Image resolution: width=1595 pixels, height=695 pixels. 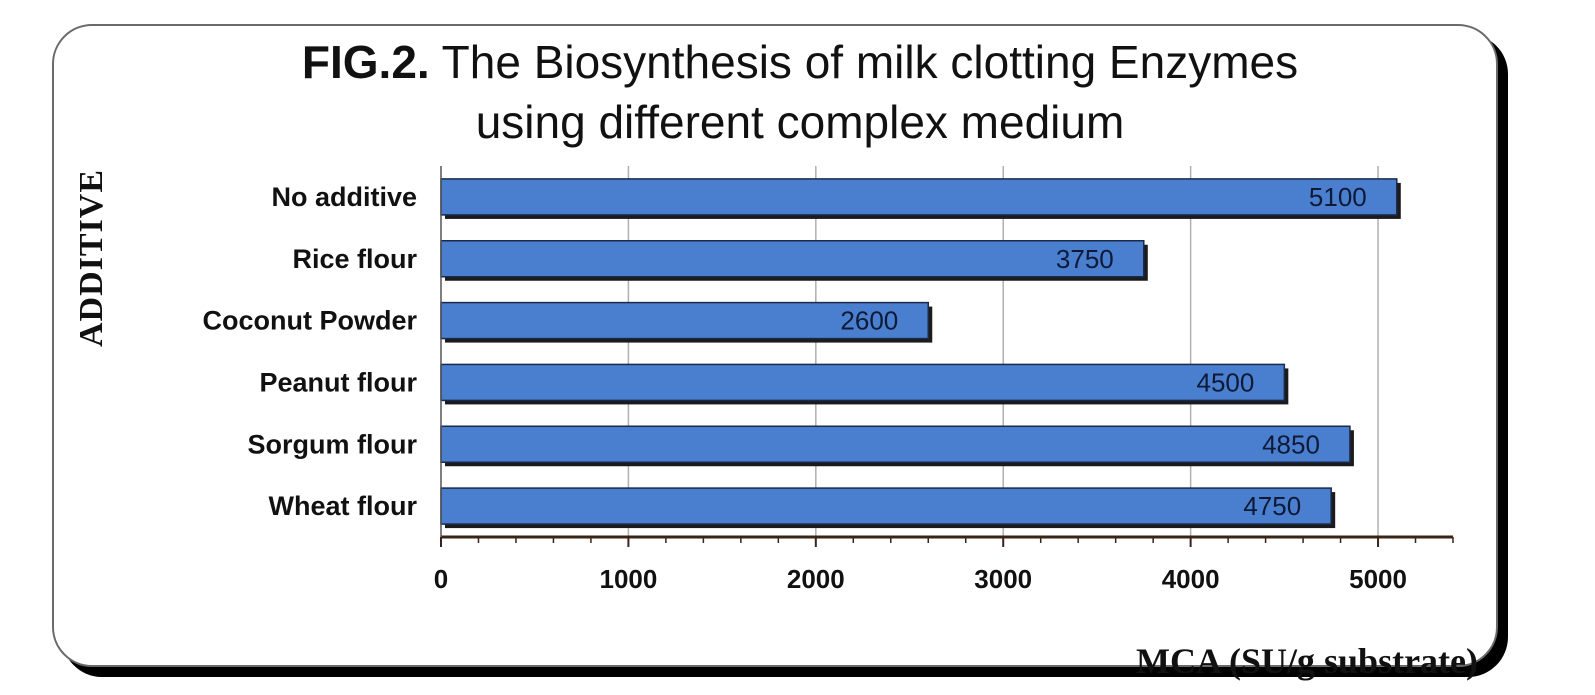 What do you see at coordinates (1225, 382) in the screenshot?
I see `data-label: 4500` at bounding box center [1225, 382].